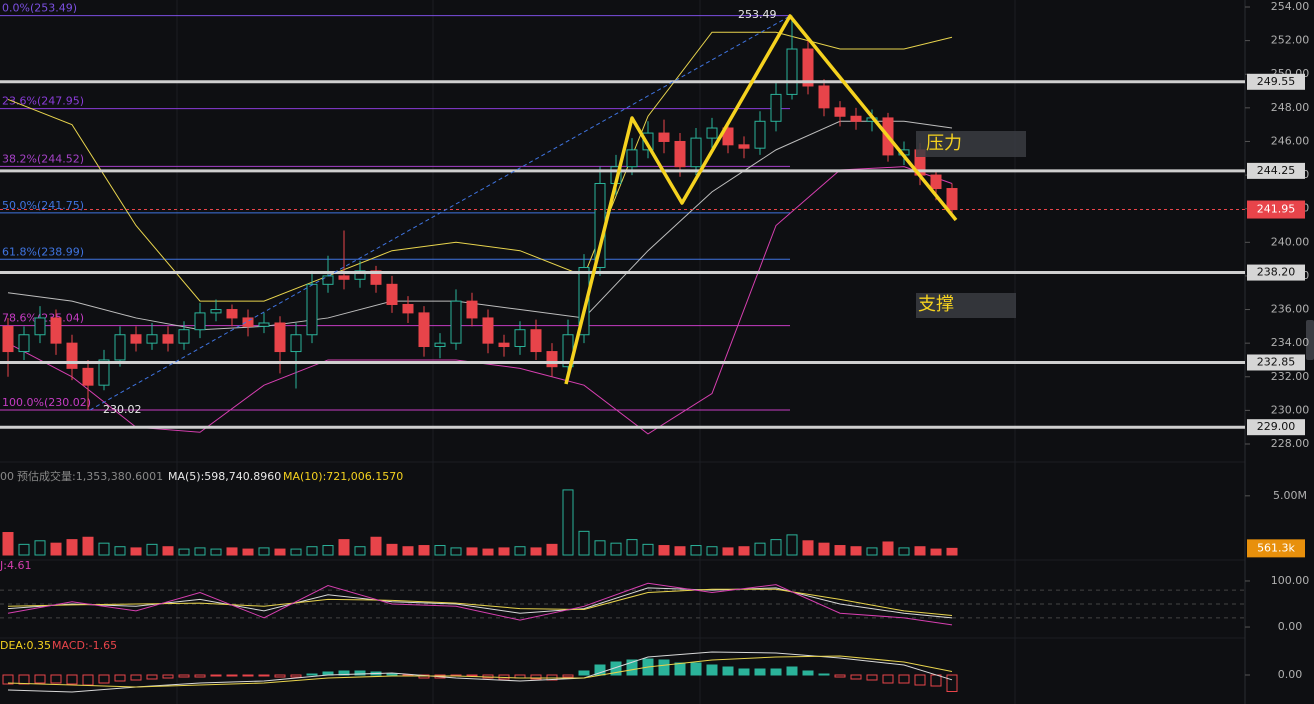  Describe the element at coordinates (1276, 170) in the screenshot. I see `level-label: 244.25` at that location.